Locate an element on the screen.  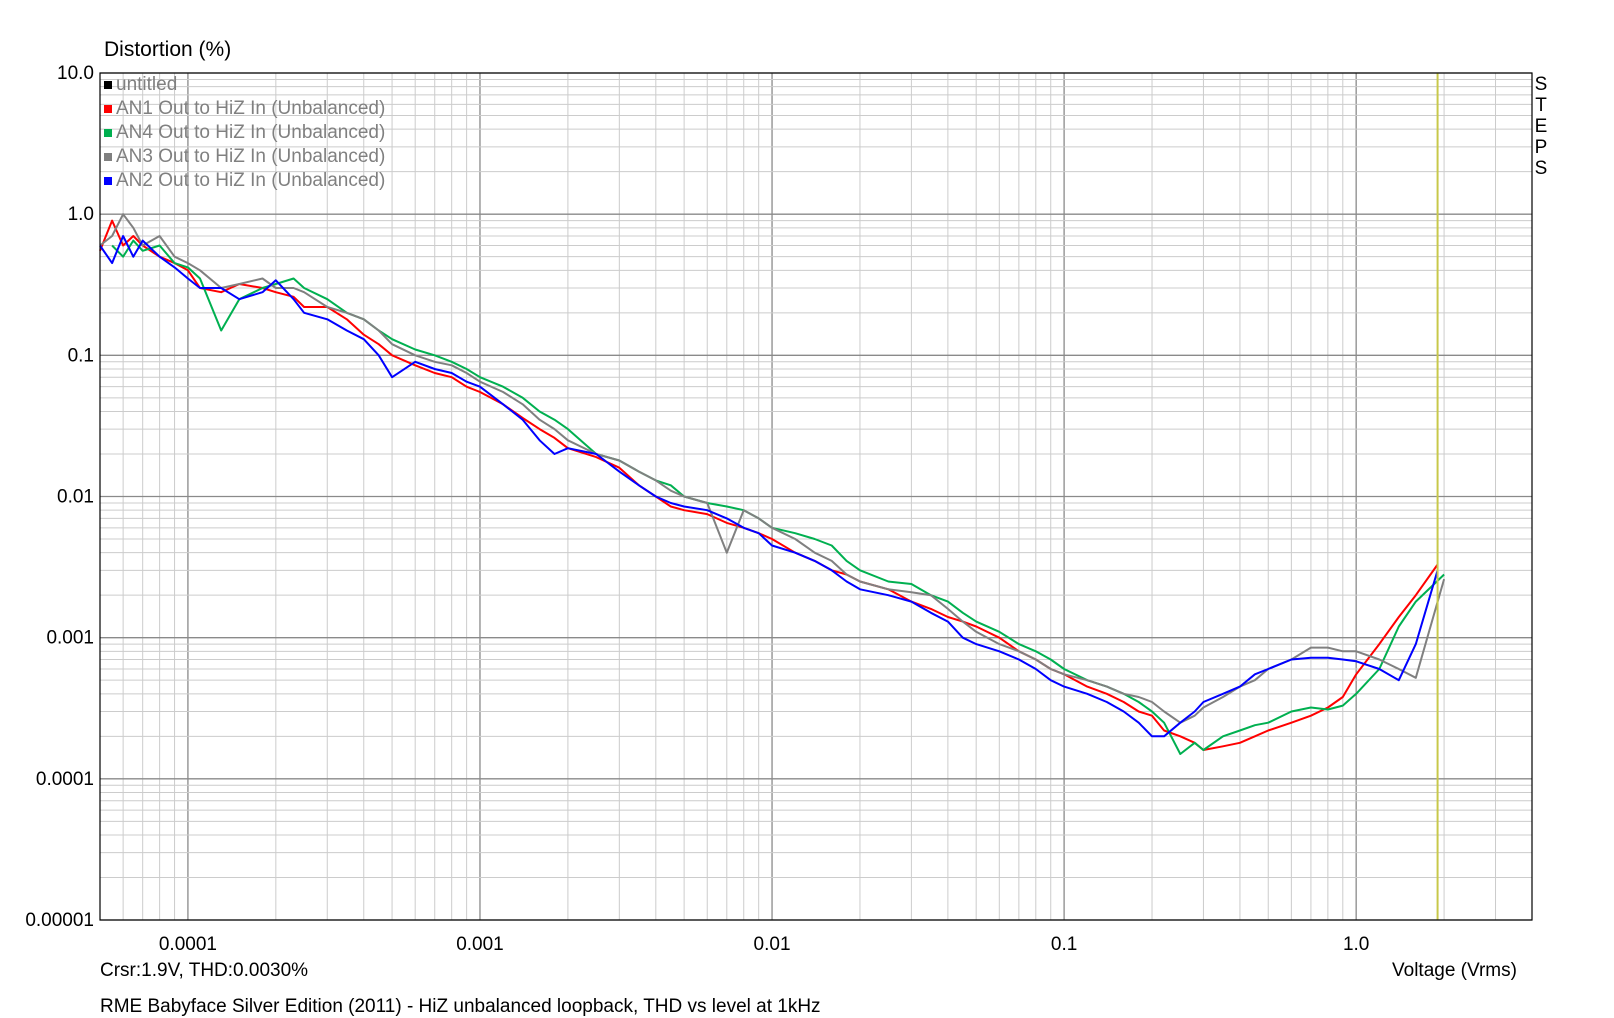
legend-label: AN3 Out to HiZ In (Unbalanced) is located at coordinates (251, 156).